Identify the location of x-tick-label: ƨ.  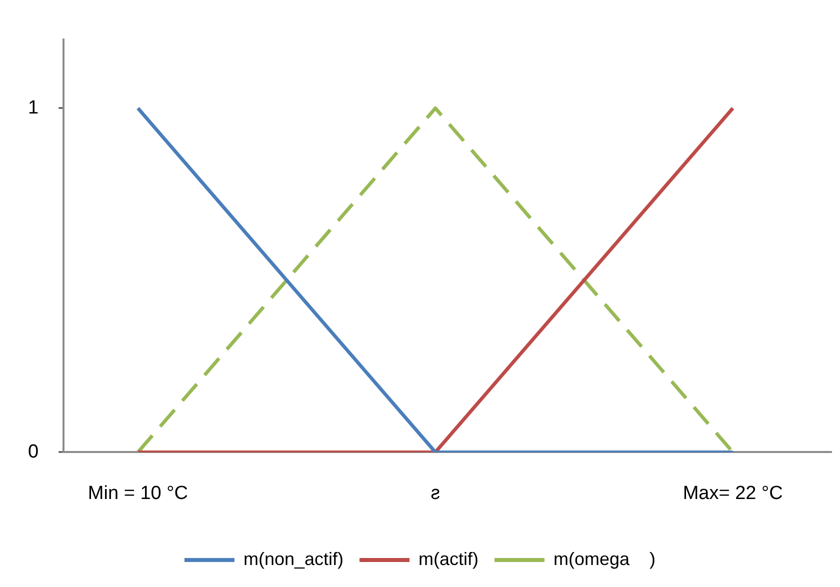
(435, 493).